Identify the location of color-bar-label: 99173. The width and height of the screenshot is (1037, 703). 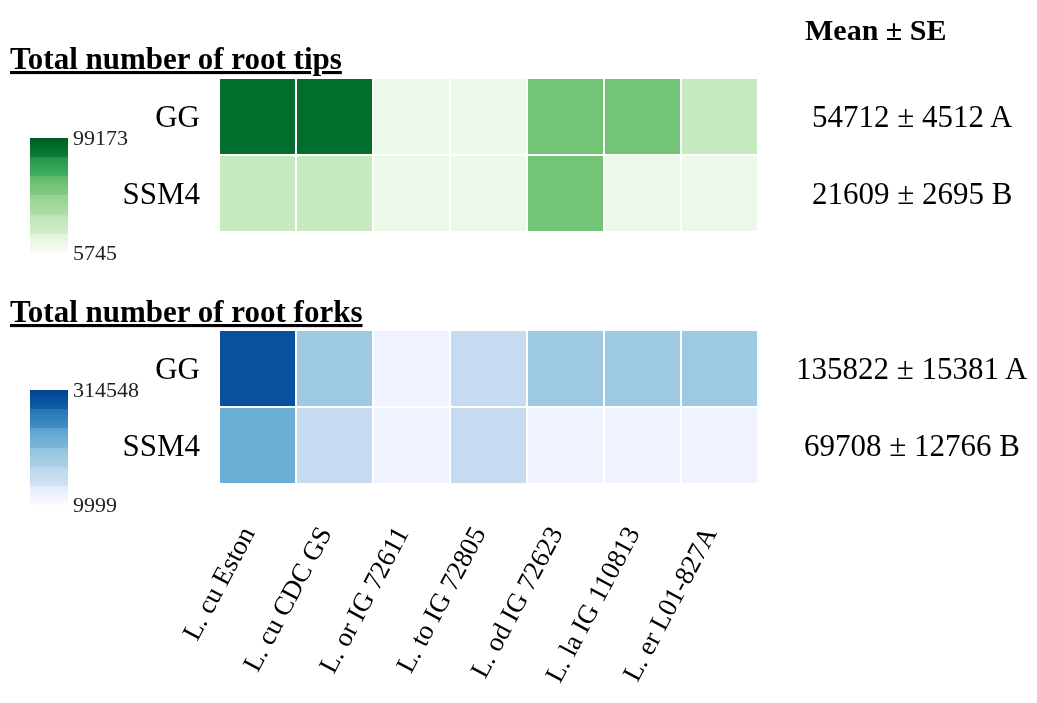
(100, 138).